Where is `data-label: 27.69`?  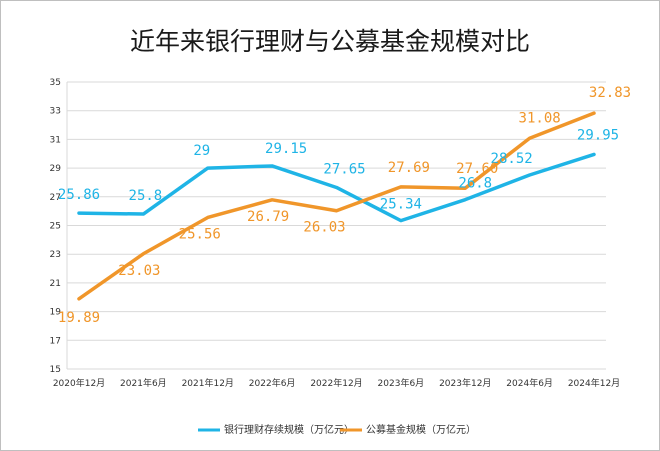
data-label: 27.69 is located at coordinates (409, 168).